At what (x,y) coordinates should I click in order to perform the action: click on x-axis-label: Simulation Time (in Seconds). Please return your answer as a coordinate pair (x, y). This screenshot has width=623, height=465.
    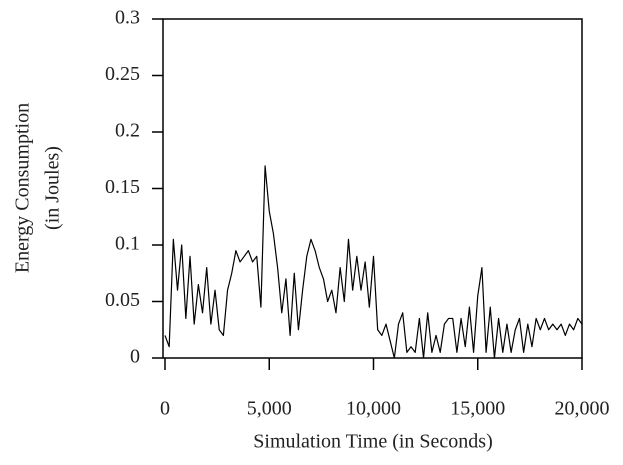
    Looking at the image, I should click on (372, 442).